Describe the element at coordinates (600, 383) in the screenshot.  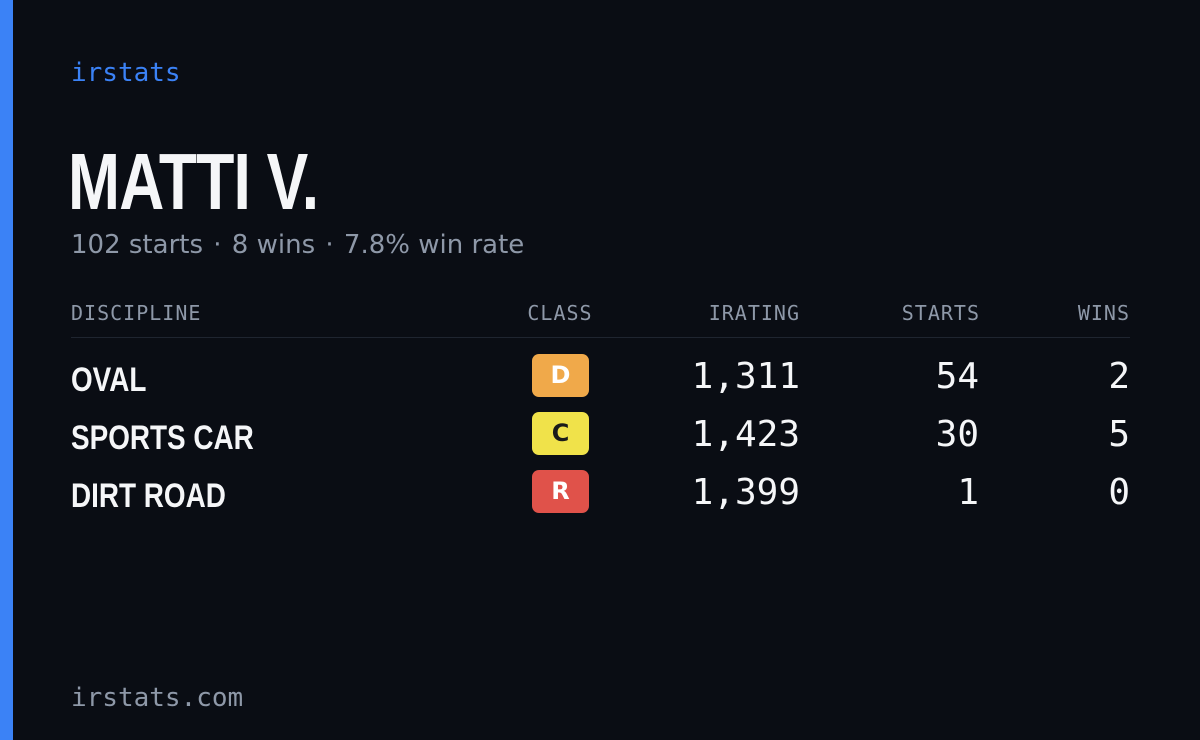
I see `table-row-oval: OVAL D 1,311 54 2` at that location.